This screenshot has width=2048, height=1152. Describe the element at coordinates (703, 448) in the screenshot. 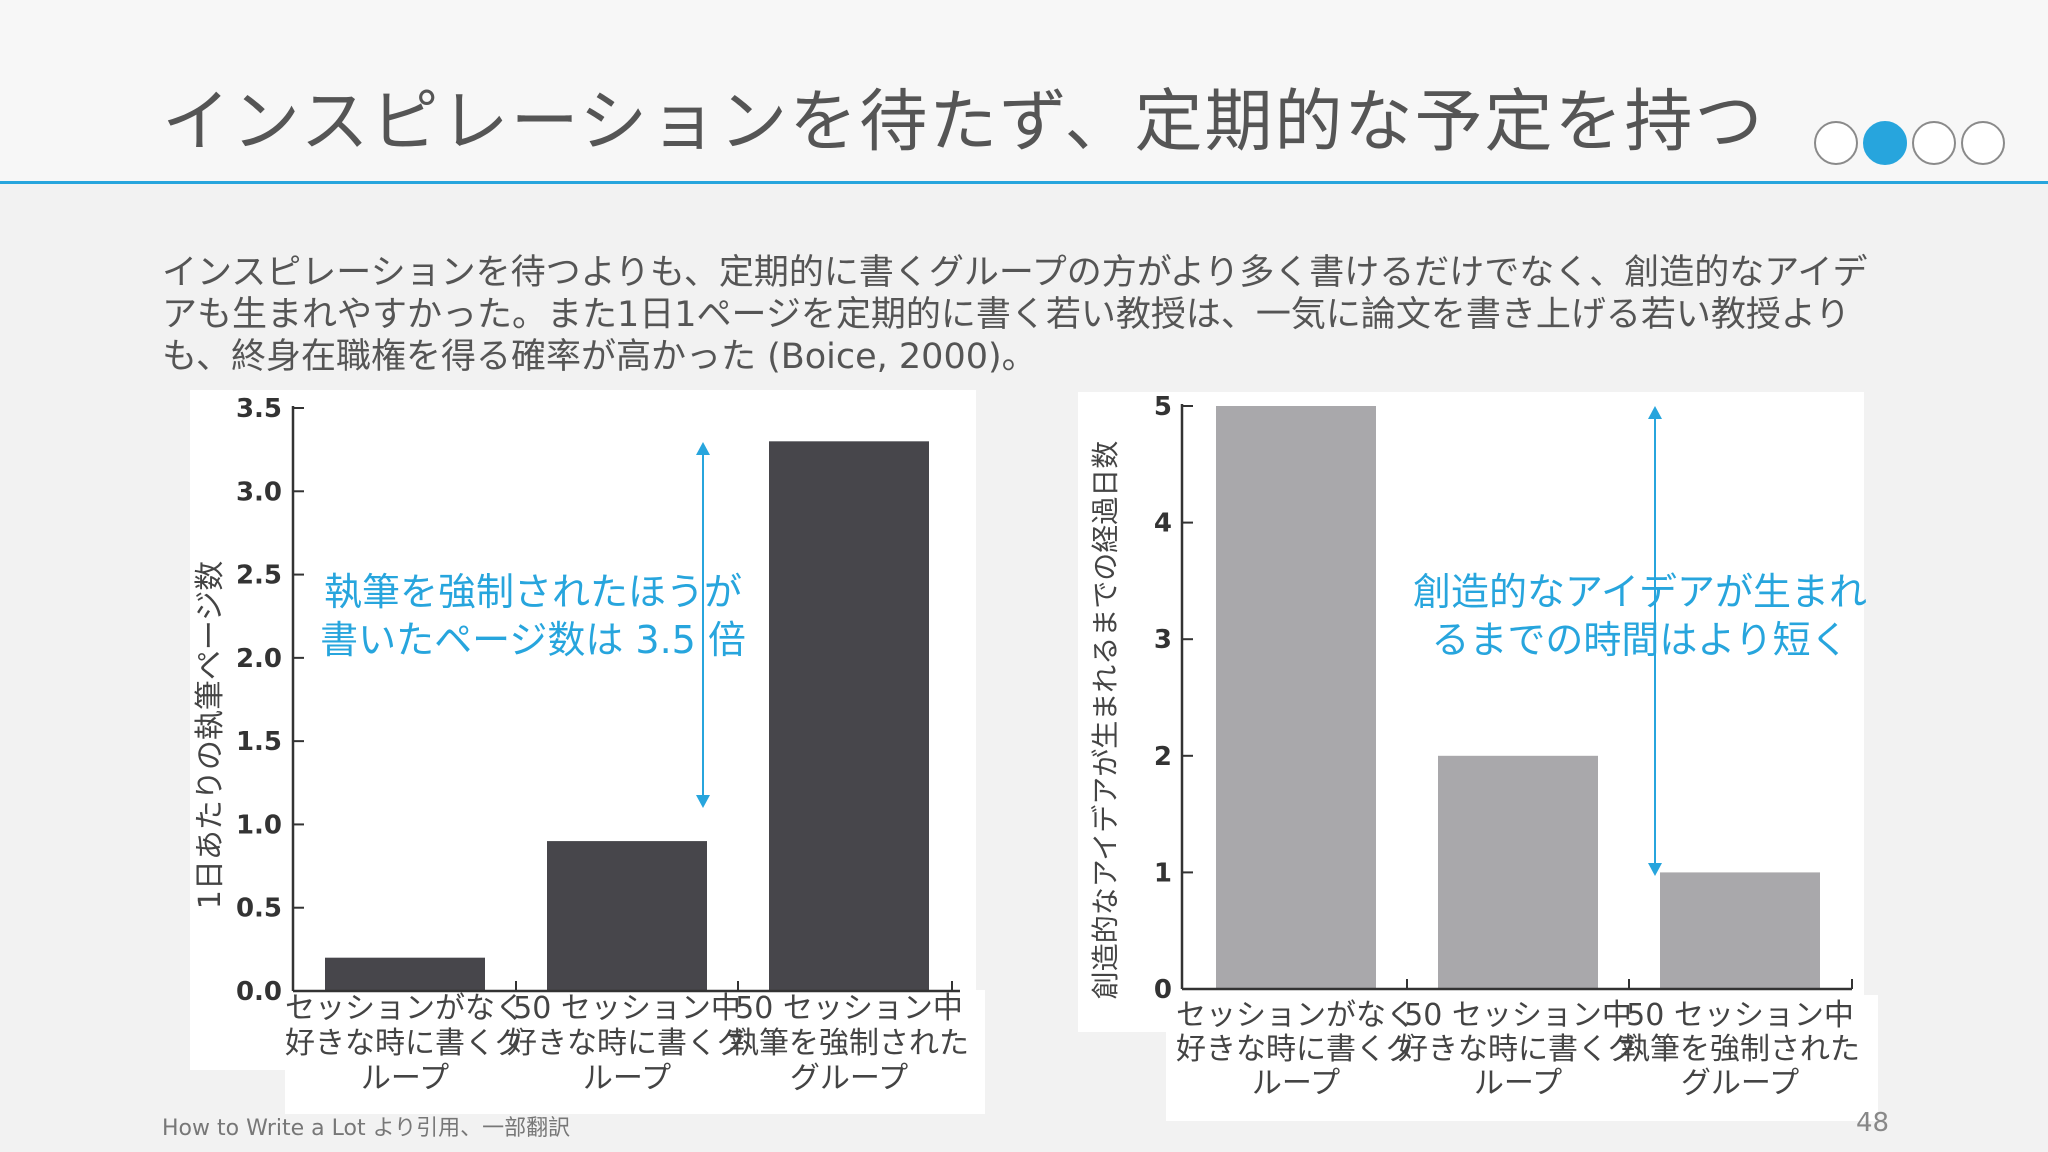

I see `chart0-annotation-arrow-head-up` at that location.